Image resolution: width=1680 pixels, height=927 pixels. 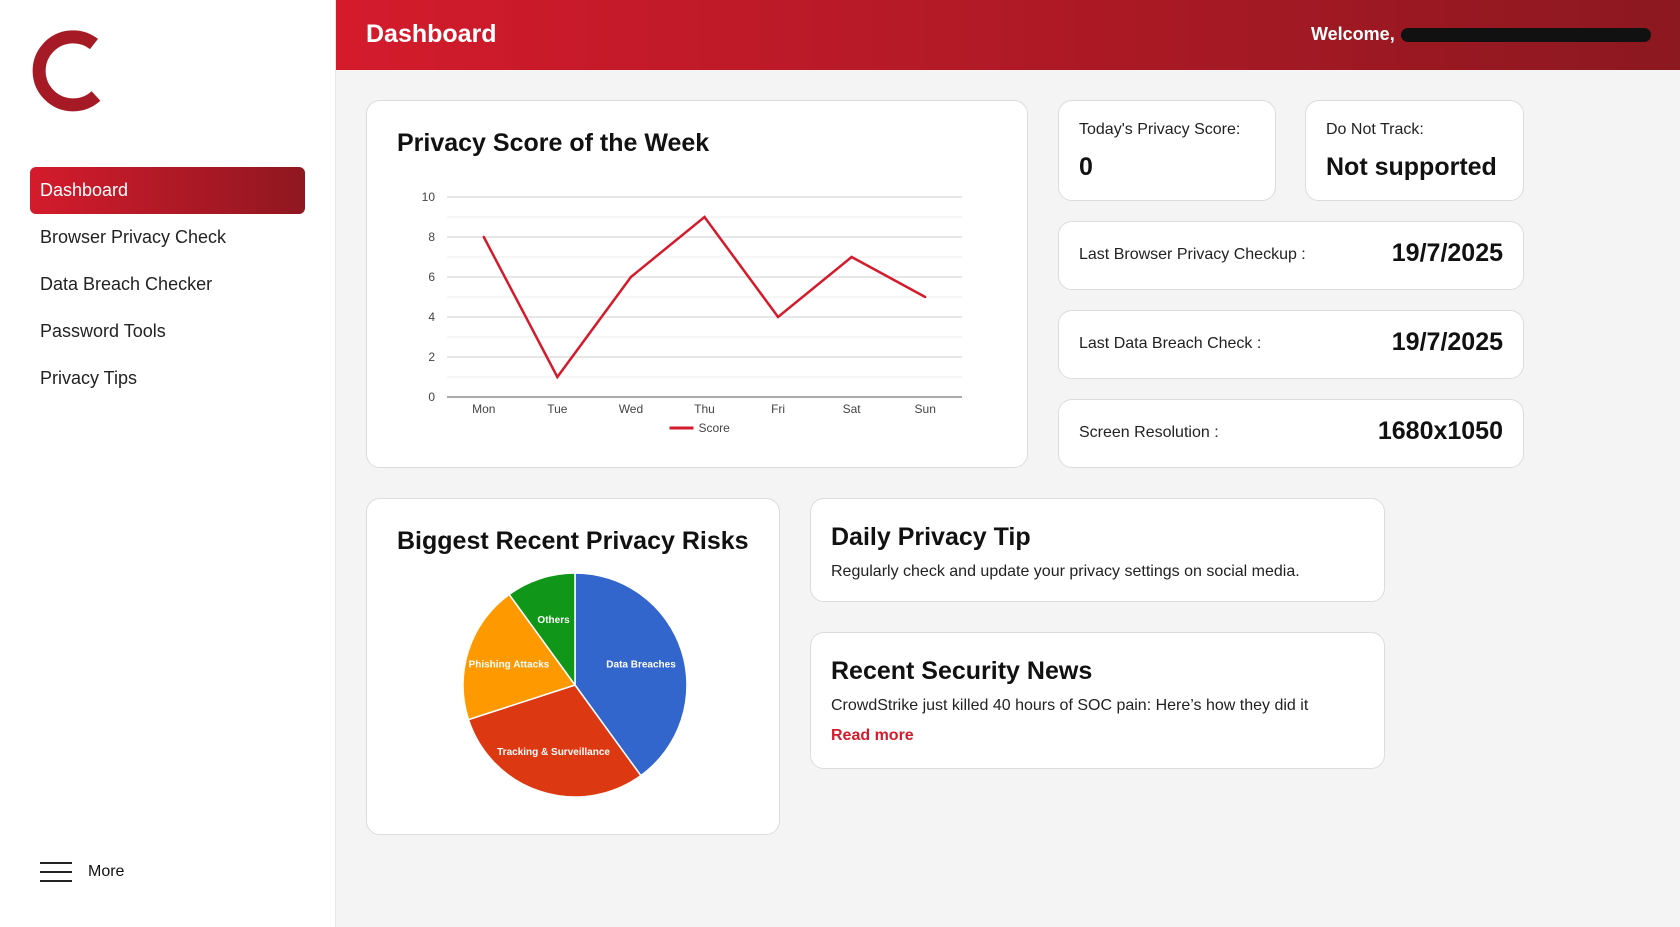 What do you see at coordinates (872, 735) in the screenshot?
I see `read-more-link: Read more` at bounding box center [872, 735].